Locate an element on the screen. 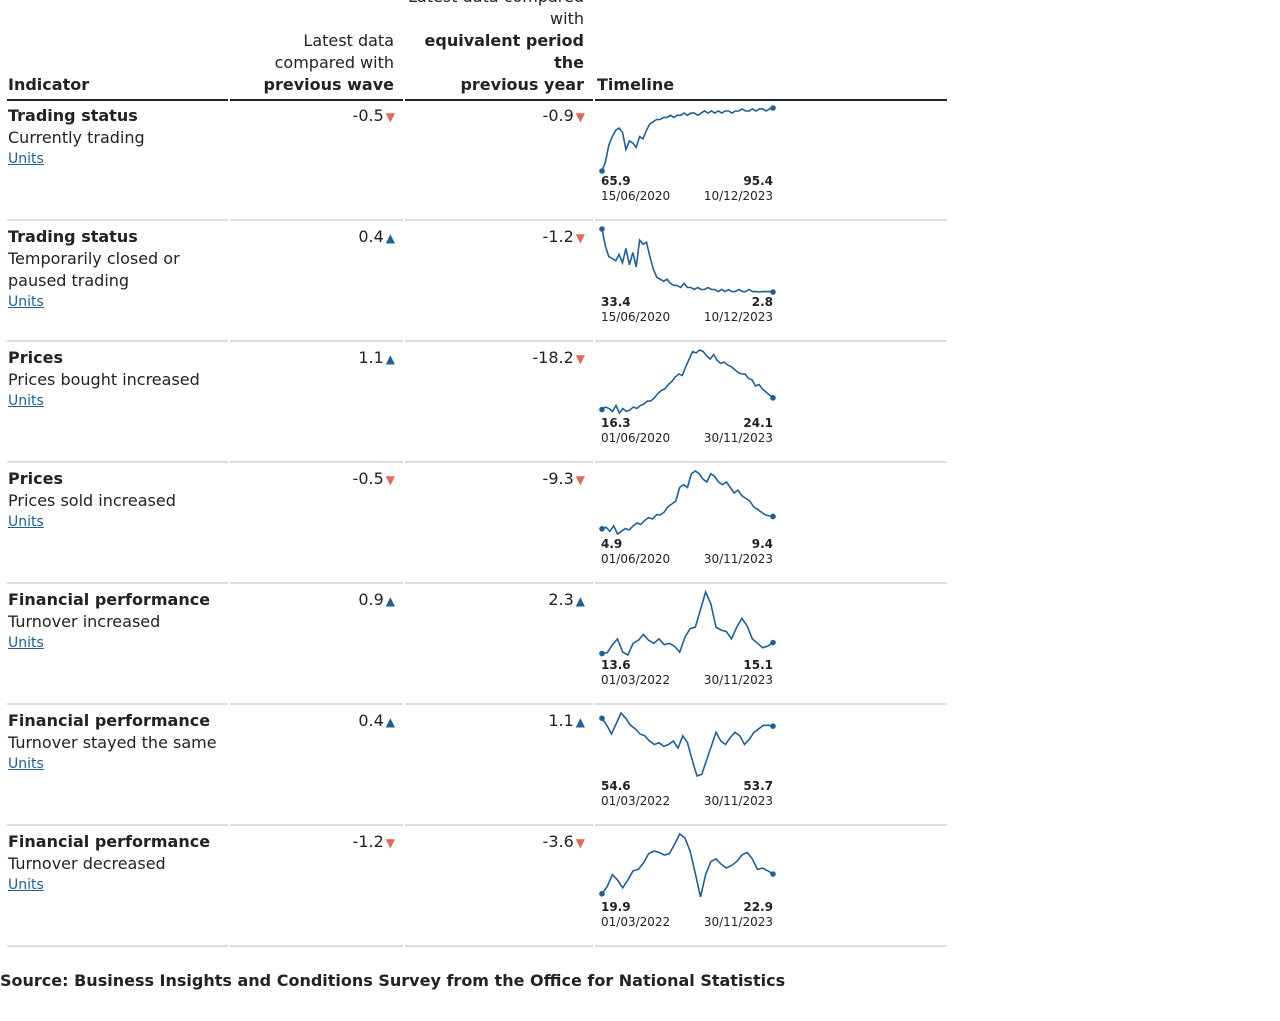  indicator-subtitle: Temporarily closed or paused trading is located at coordinates (94, 269).